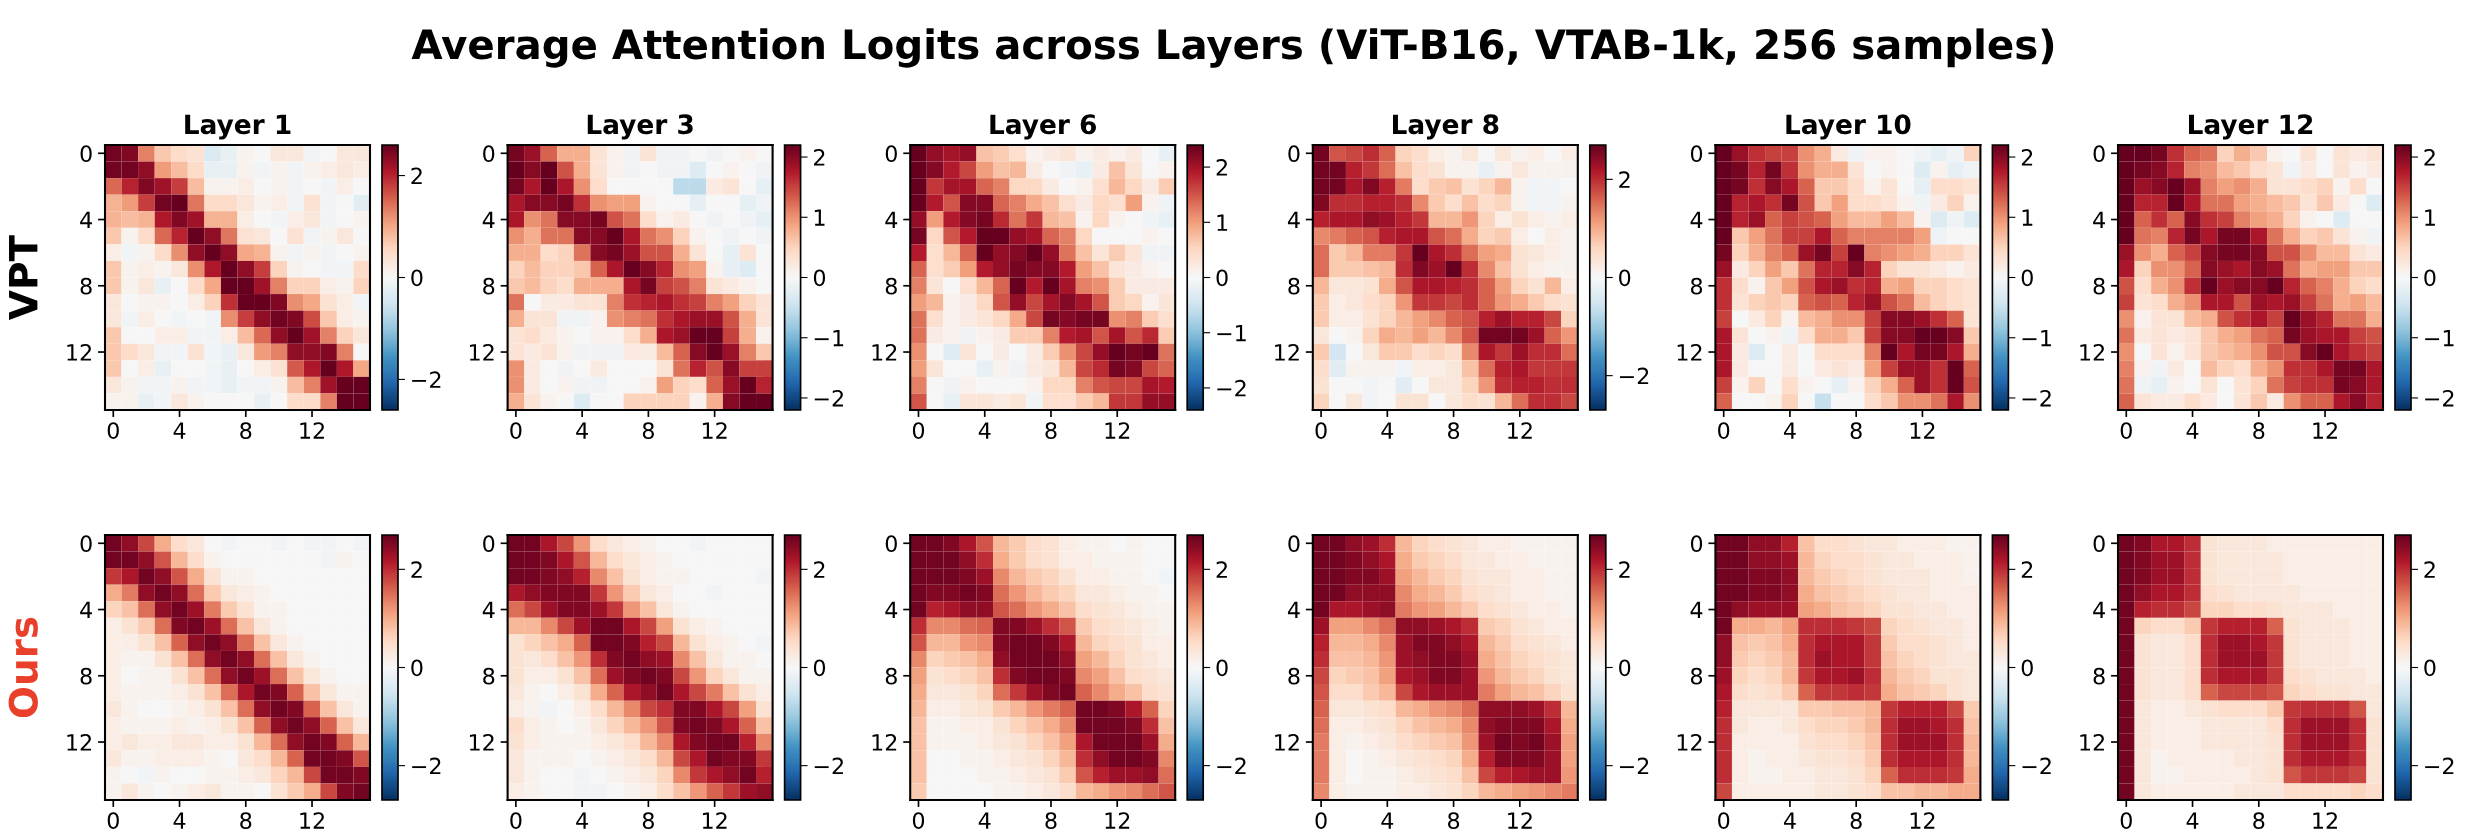  I want to click on text: Average Attention Logits across Layers (ViT-B16, VTAB-1k, 256 samples), so click(1232, 48).